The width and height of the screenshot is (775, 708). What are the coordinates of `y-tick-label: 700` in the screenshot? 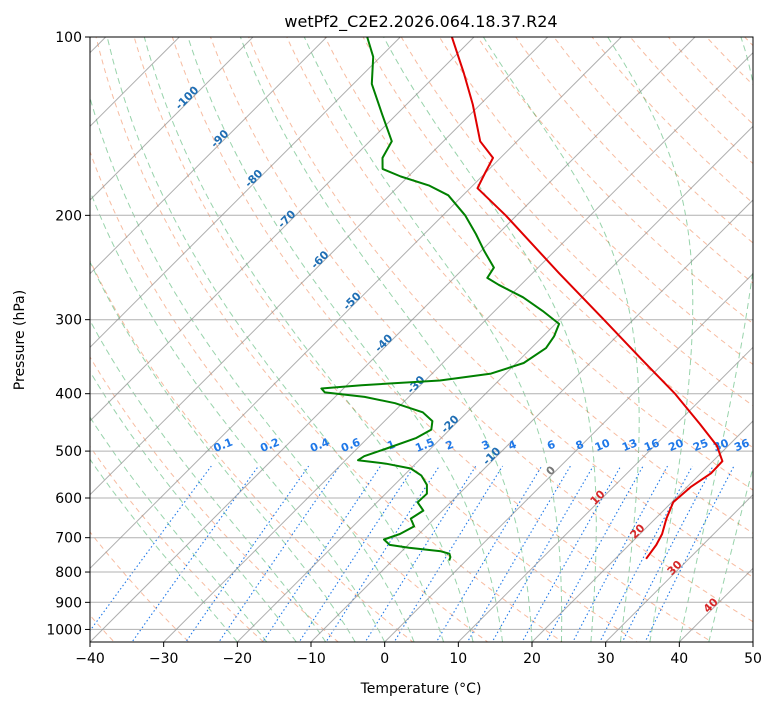 It's located at (68, 539).